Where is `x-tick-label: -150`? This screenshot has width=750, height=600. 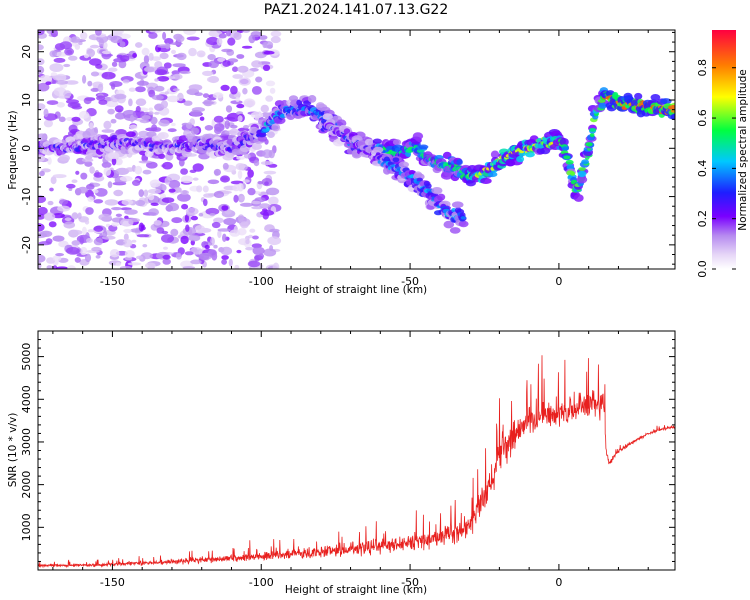 x-tick-label: -150 is located at coordinates (112, 582).